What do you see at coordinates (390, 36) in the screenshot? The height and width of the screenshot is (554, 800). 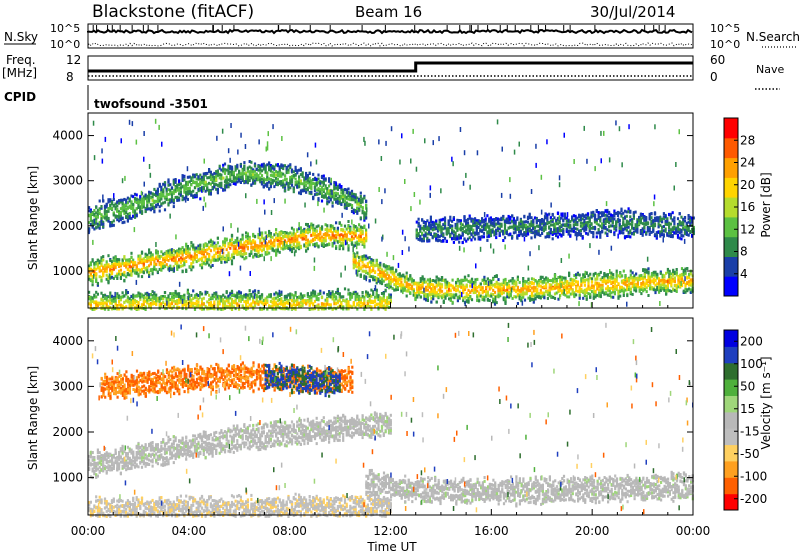 I see `nsky-panel` at bounding box center [390, 36].